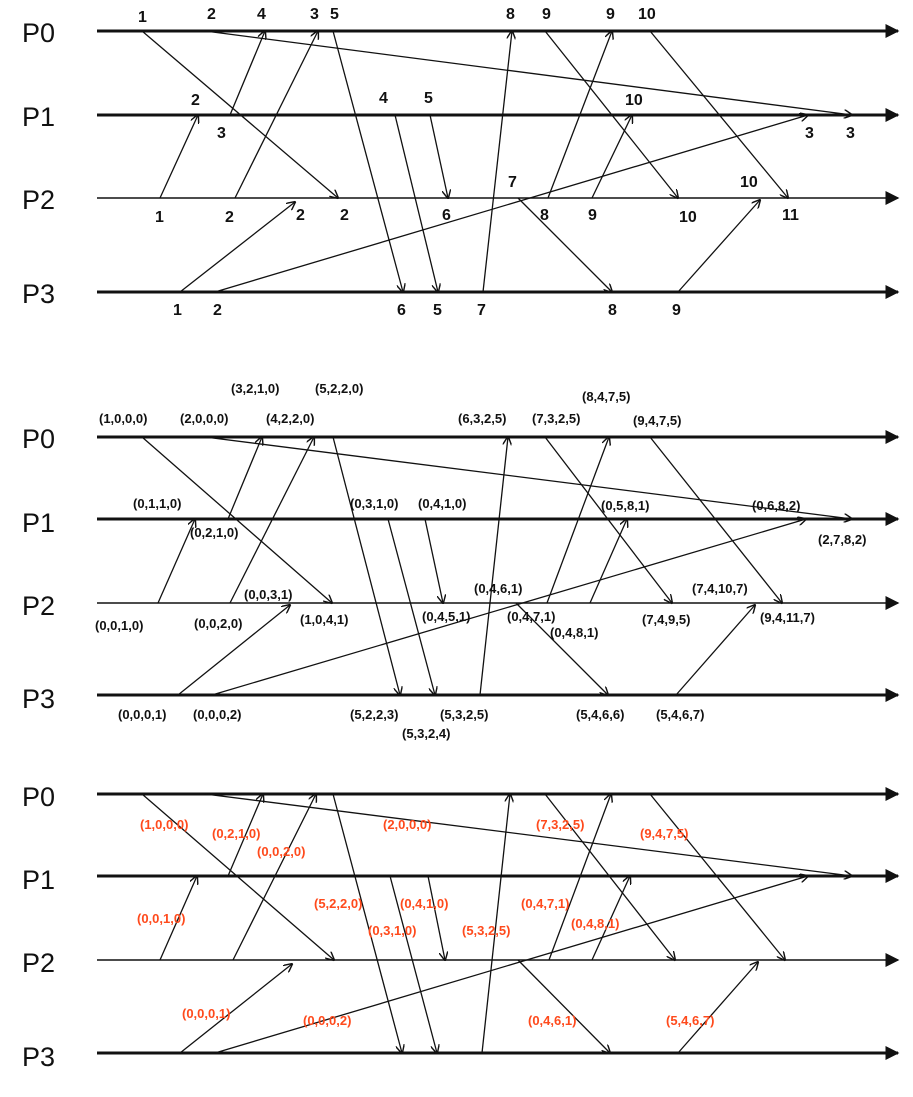 The height and width of the screenshot is (1097, 913). I want to click on vector-clock-label: (5,4,6,6), so click(600, 714).